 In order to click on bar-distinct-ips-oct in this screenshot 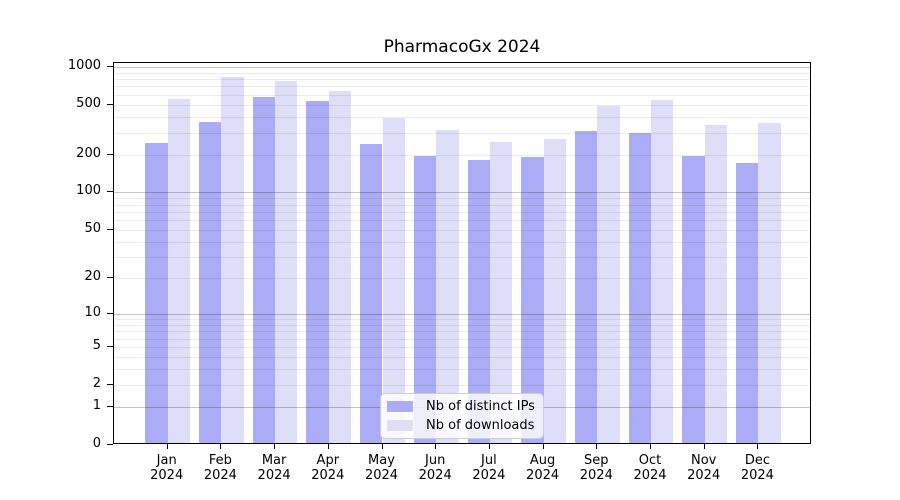, I will do `click(639, 287)`.